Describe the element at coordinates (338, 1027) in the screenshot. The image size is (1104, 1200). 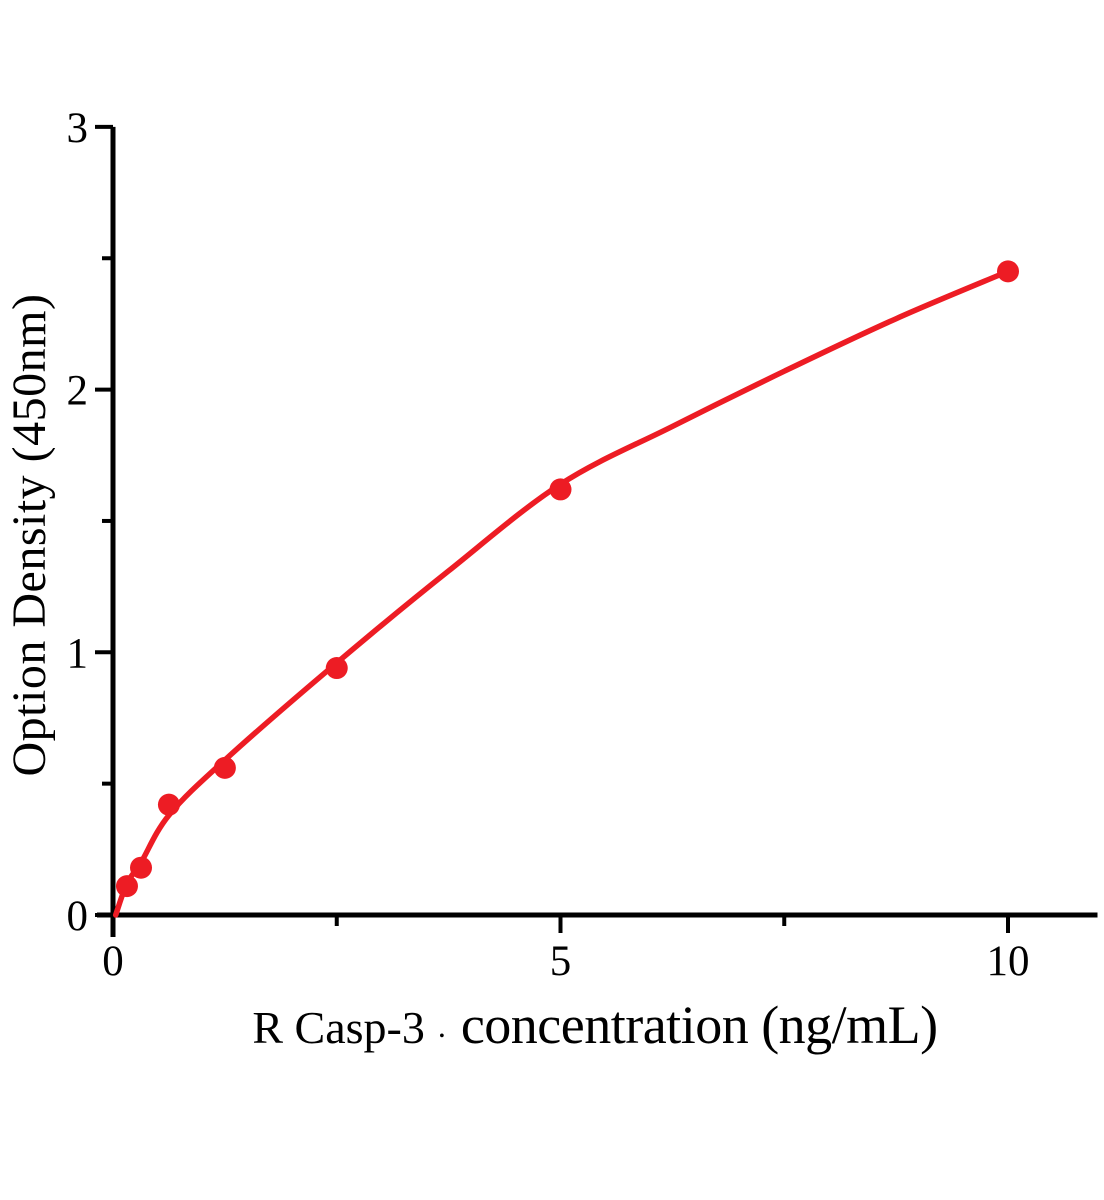
I see `x-axis-title-prefix: R Casp-3` at that location.